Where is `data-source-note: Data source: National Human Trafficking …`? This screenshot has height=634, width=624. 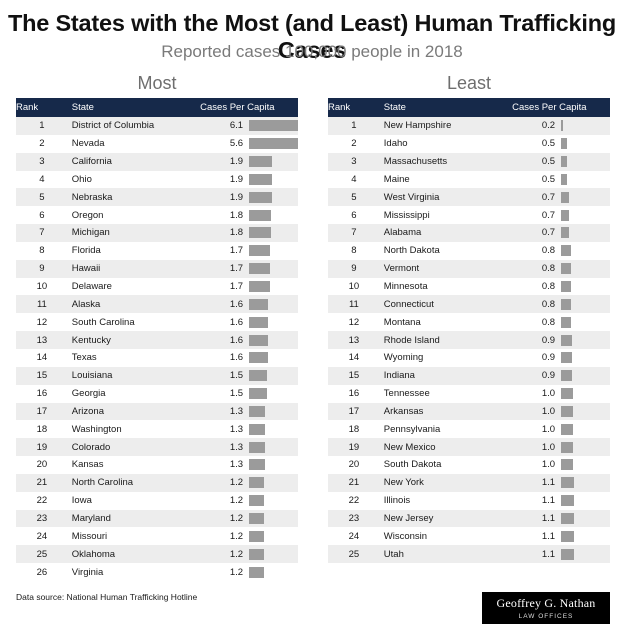
data-source-note: Data source: National Human Trafficking … is located at coordinates (107, 597).